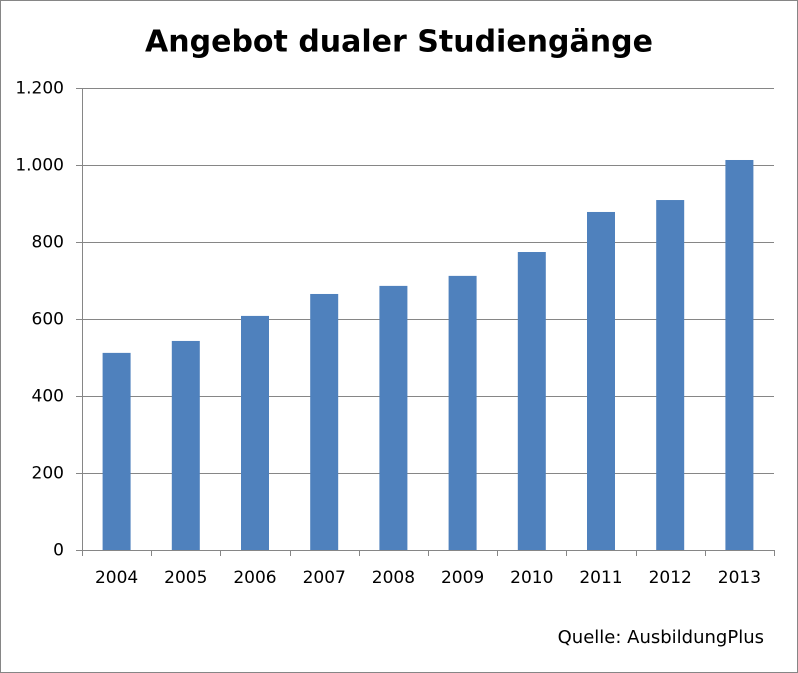 Image resolution: width=798 pixels, height=673 pixels. I want to click on y-tick-label: 1.000, so click(39, 166).